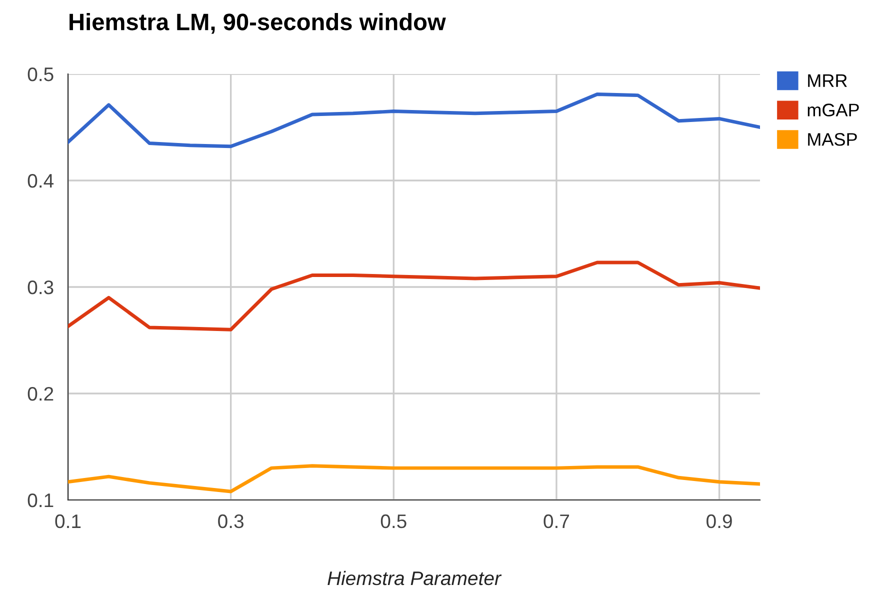  I want to click on legend-label: MASP, so click(832, 139).